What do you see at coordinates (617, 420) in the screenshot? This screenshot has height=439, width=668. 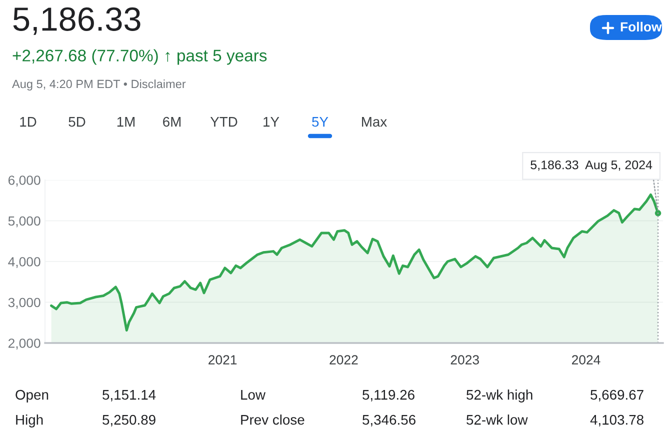 I see `text: 4,103.78` at bounding box center [617, 420].